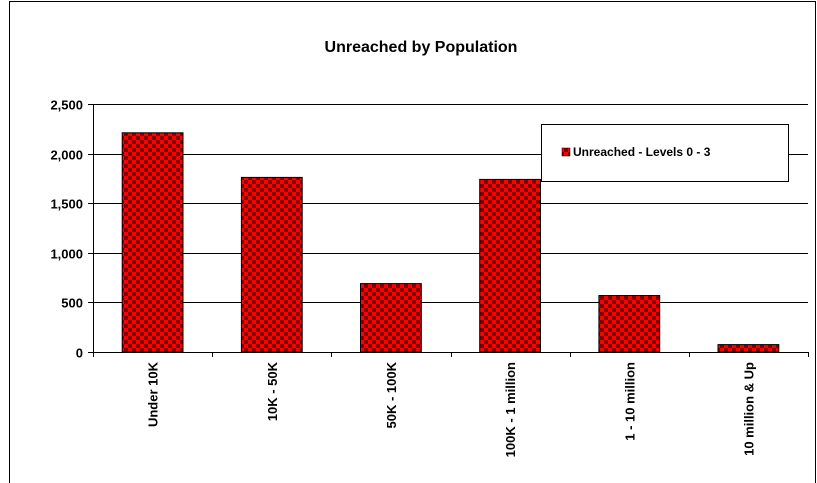 This screenshot has height=483, width=817. Describe the element at coordinates (421, 47) in the screenshot. I see `chart-title: Unreached by Population` at that location.